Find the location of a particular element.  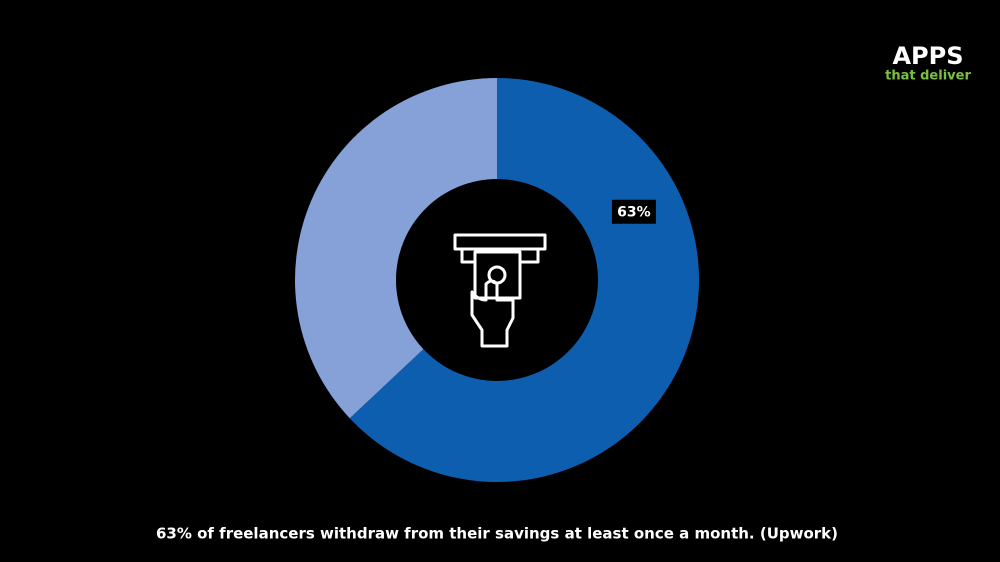

logo-title: APPS is located at coordinates (927, 56).